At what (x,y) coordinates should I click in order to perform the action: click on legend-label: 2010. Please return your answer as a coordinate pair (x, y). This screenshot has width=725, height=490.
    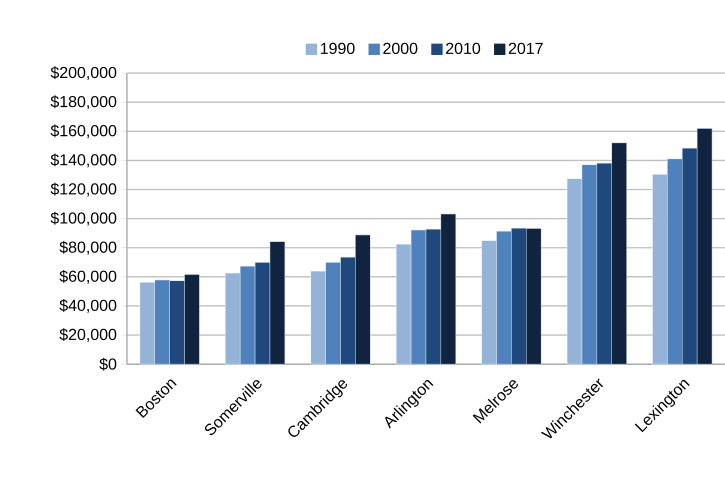
    Looking at the image, I should click on (463, 48).